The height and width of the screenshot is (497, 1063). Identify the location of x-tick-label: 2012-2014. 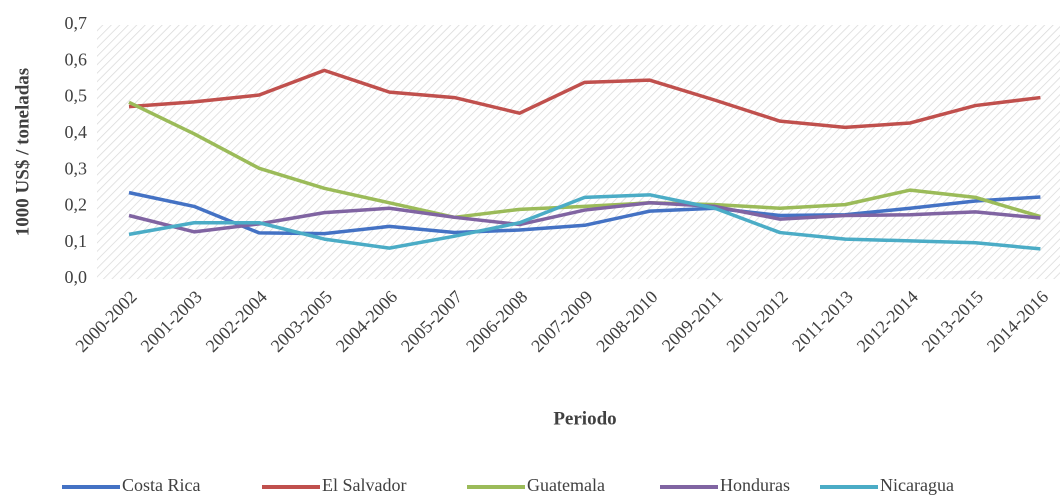
(887, 321).